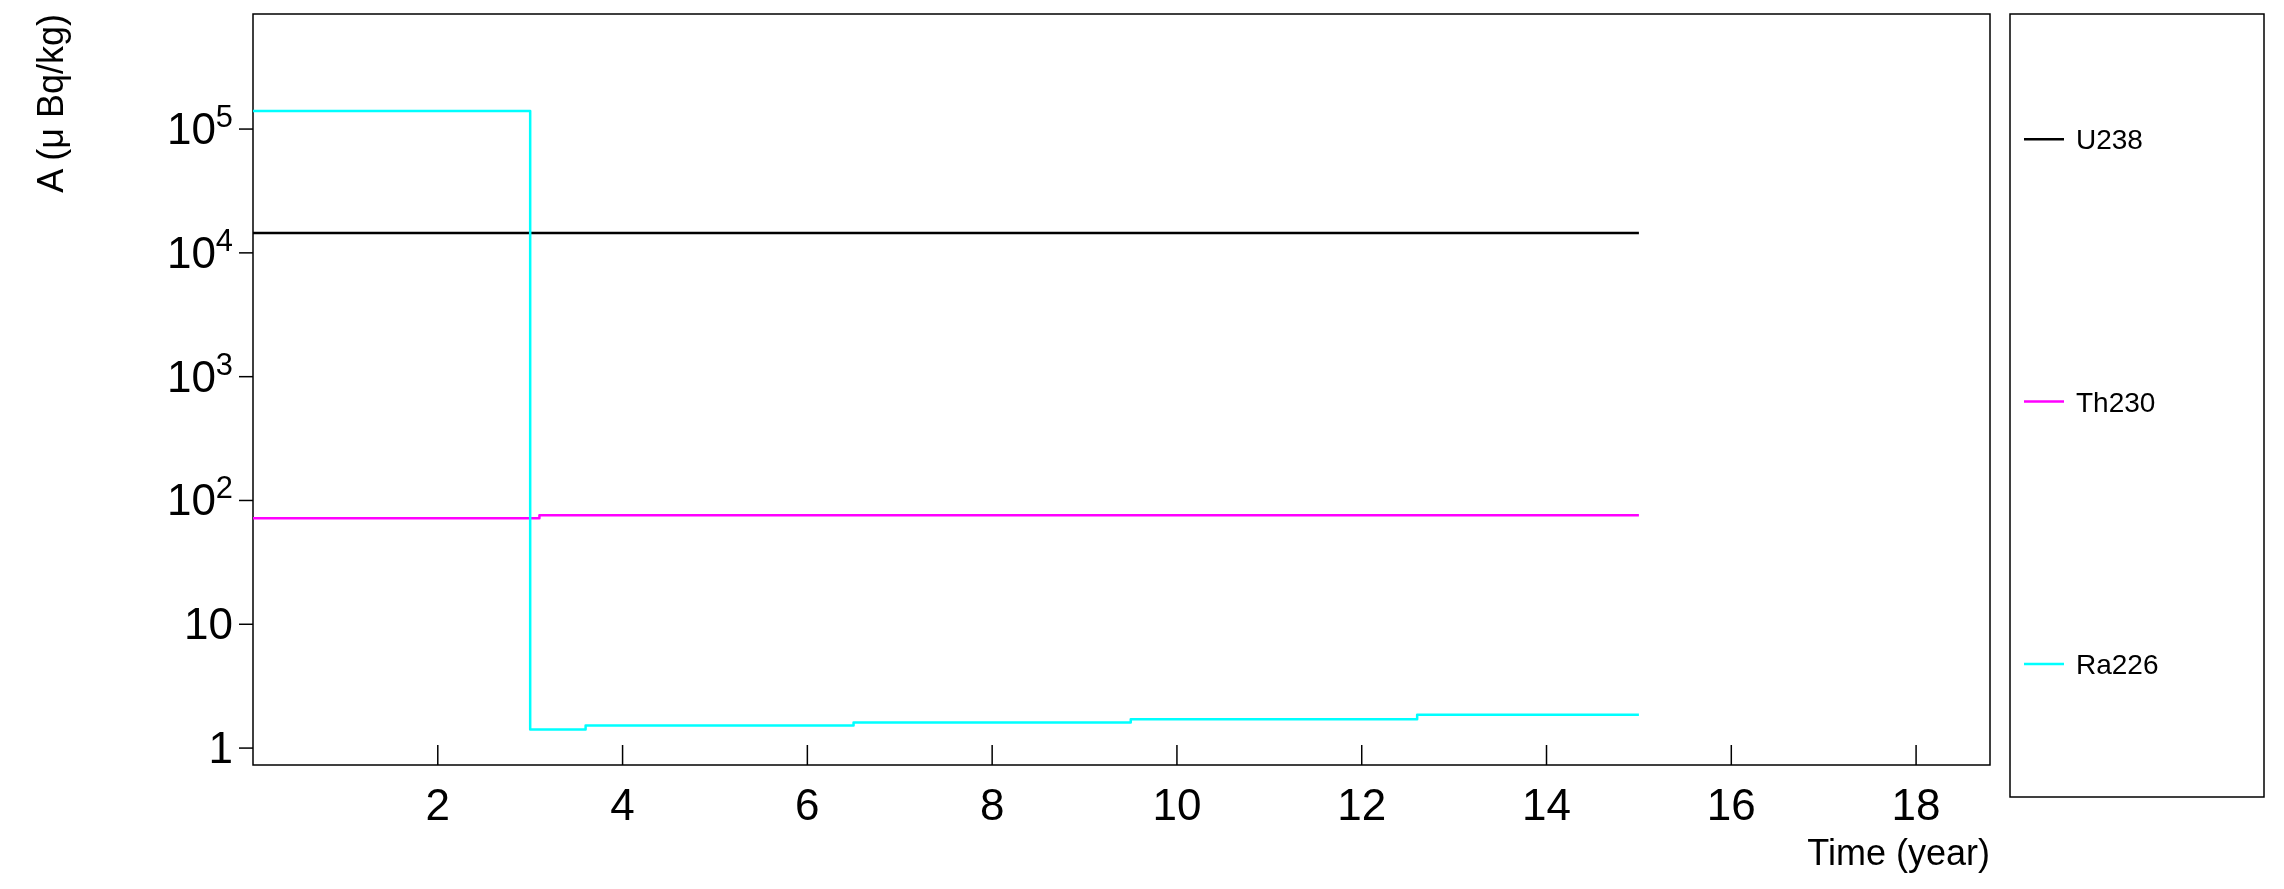 Image resolution: width=2284 pixels, height=889 pixels. Describe the element at coordinates (1898, 852) in the screenshot. I see `x-axis-title: Time (year)` at that location.